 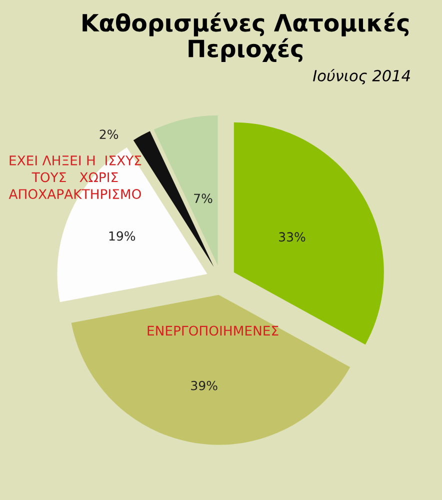 I want to click on data-label: 2%, so click(x=109, y=135).